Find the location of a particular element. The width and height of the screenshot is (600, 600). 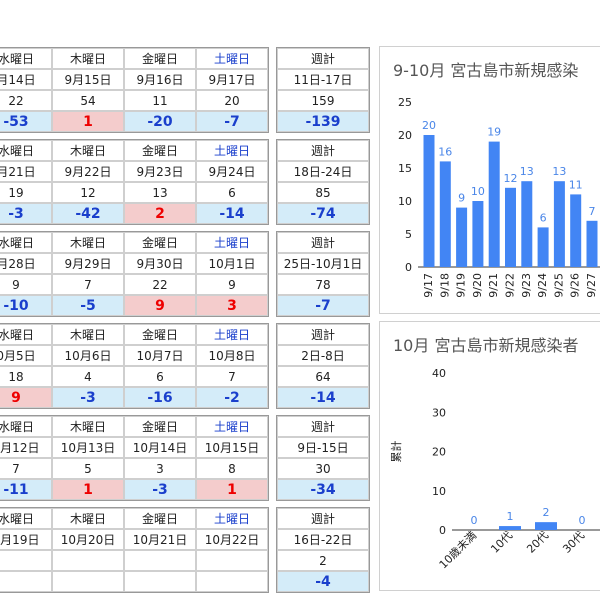

chart-title: 9-10月 宮古島市新規感染 is located at coordinates (485, 70).